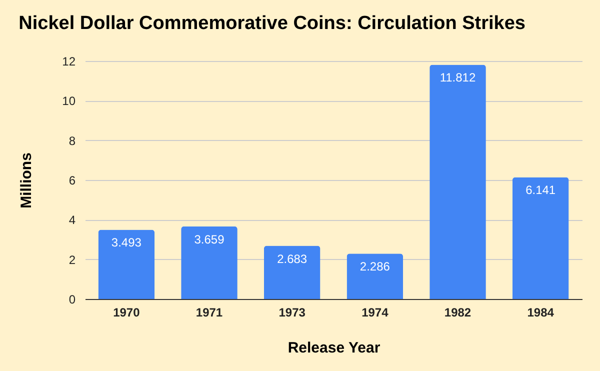 The image size is (600, 371). Describe the element at coordinates (334, 348) in the screenshot. I see `x-axis-title: Release Year` at that location.